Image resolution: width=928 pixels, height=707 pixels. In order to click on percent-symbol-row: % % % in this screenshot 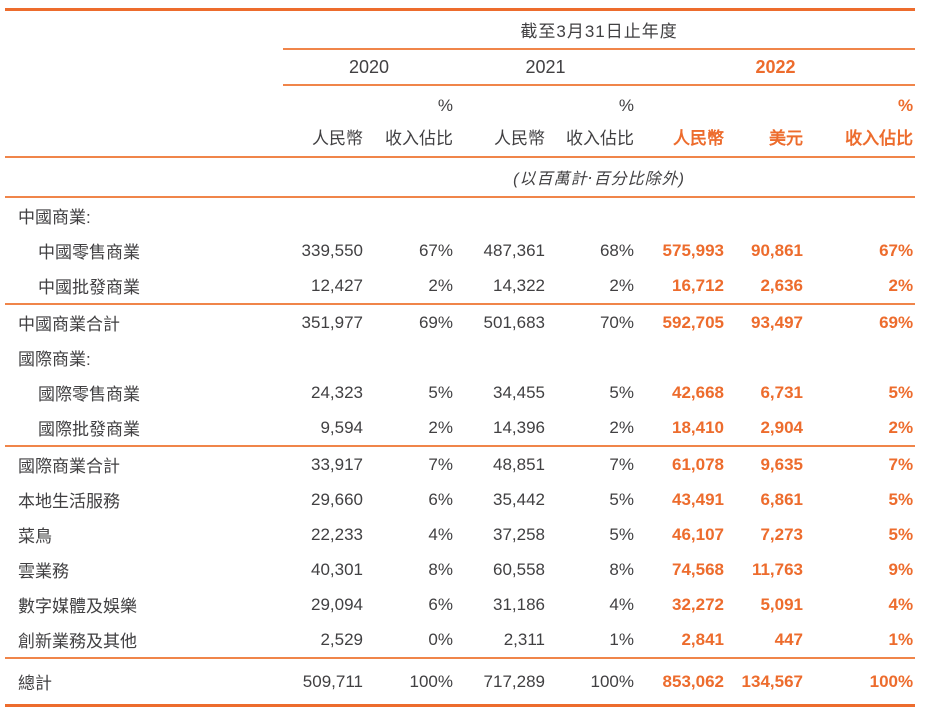, I will do `click(460, 101)`.